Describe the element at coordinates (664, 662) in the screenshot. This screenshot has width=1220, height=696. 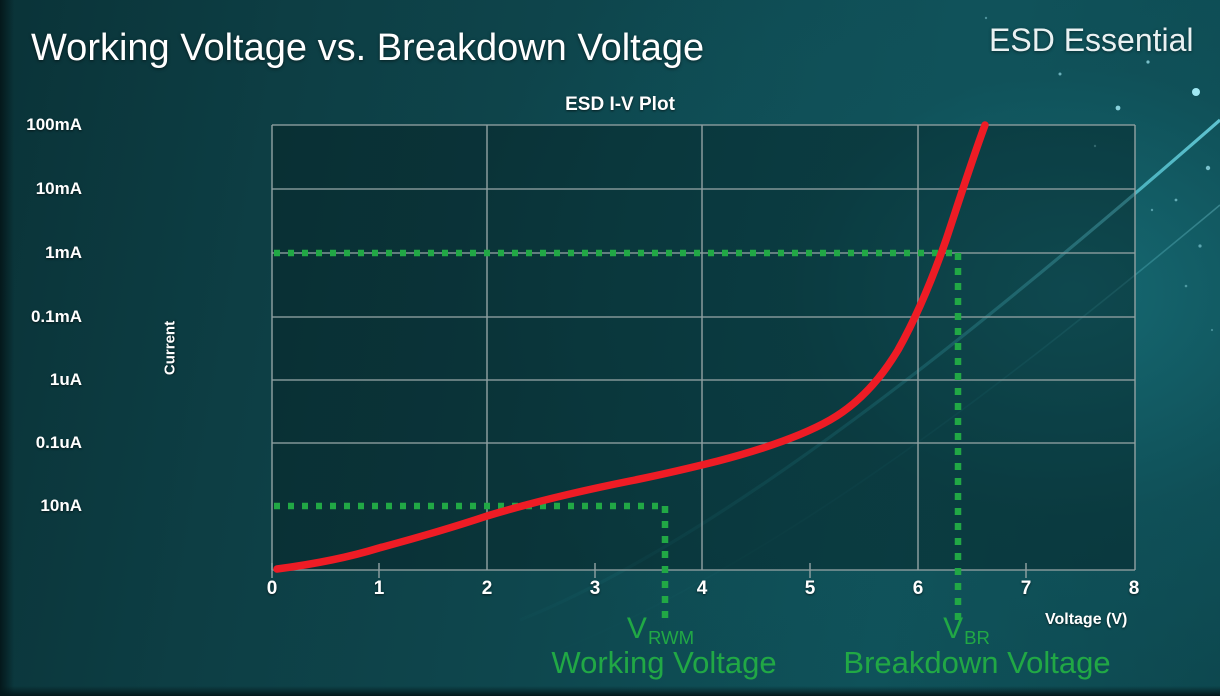
I see `working-voltage-caption: Working Voltage` at that location.